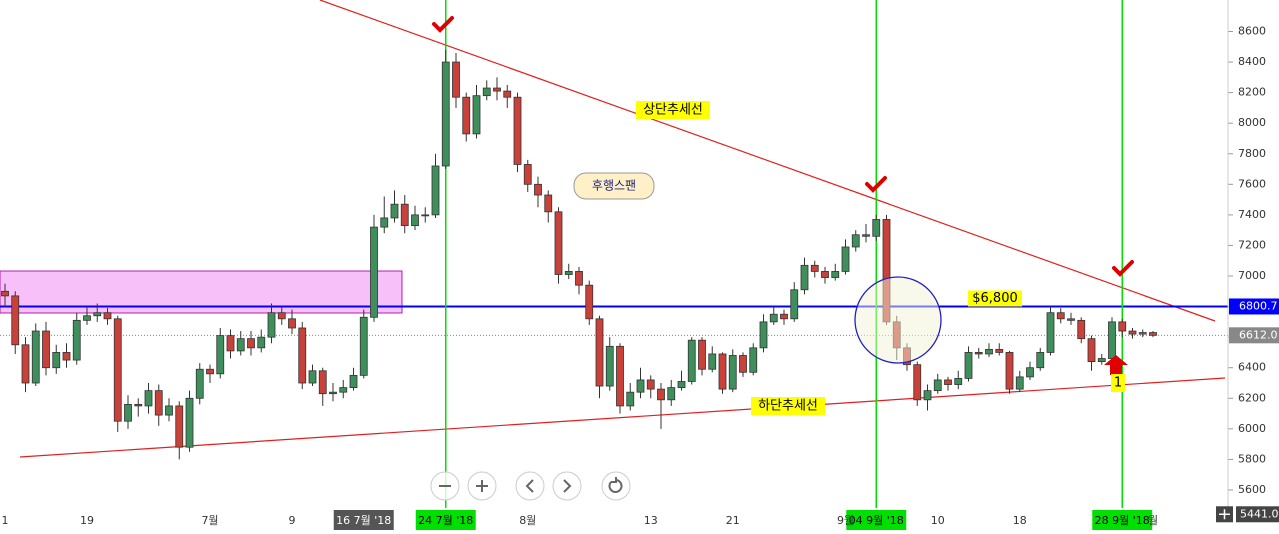 The width and height of the screenshot is (1279, 534). Describe the element at coordinates (614, 521) in the screenshot. I see `x-axis-panel` at that location.